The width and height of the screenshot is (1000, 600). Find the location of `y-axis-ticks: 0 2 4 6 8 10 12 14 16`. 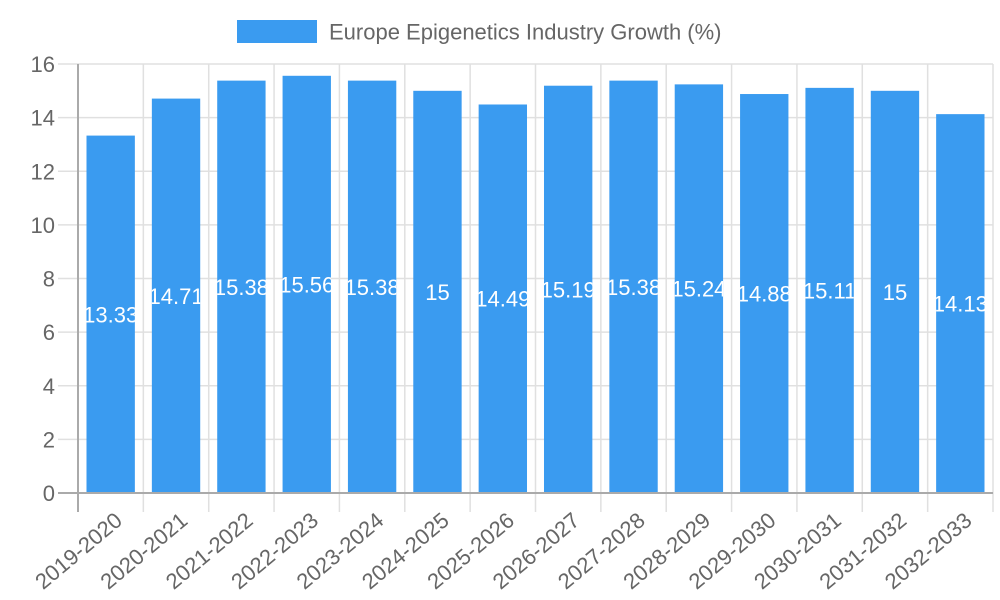

y-axis-ticks: 0 2 4 6 8 10 12 14 16 is located at coordinates (43, 279).